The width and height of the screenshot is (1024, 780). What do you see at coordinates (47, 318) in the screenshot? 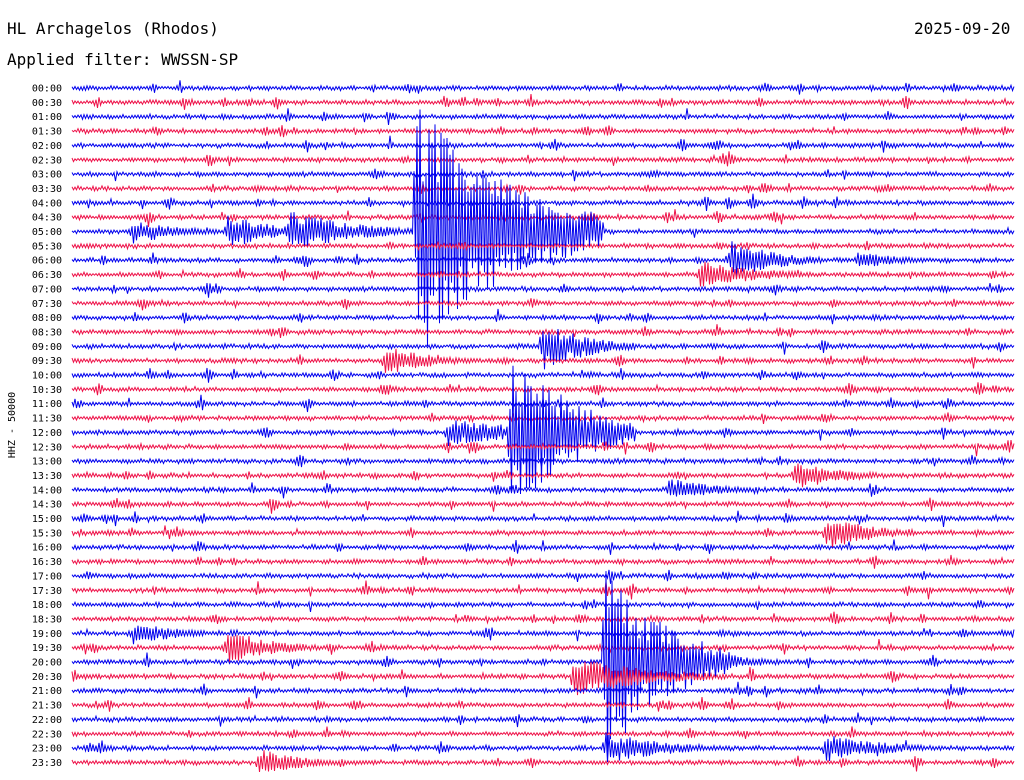
I see `time-label: 08:00` at bounding box center [47, 318].